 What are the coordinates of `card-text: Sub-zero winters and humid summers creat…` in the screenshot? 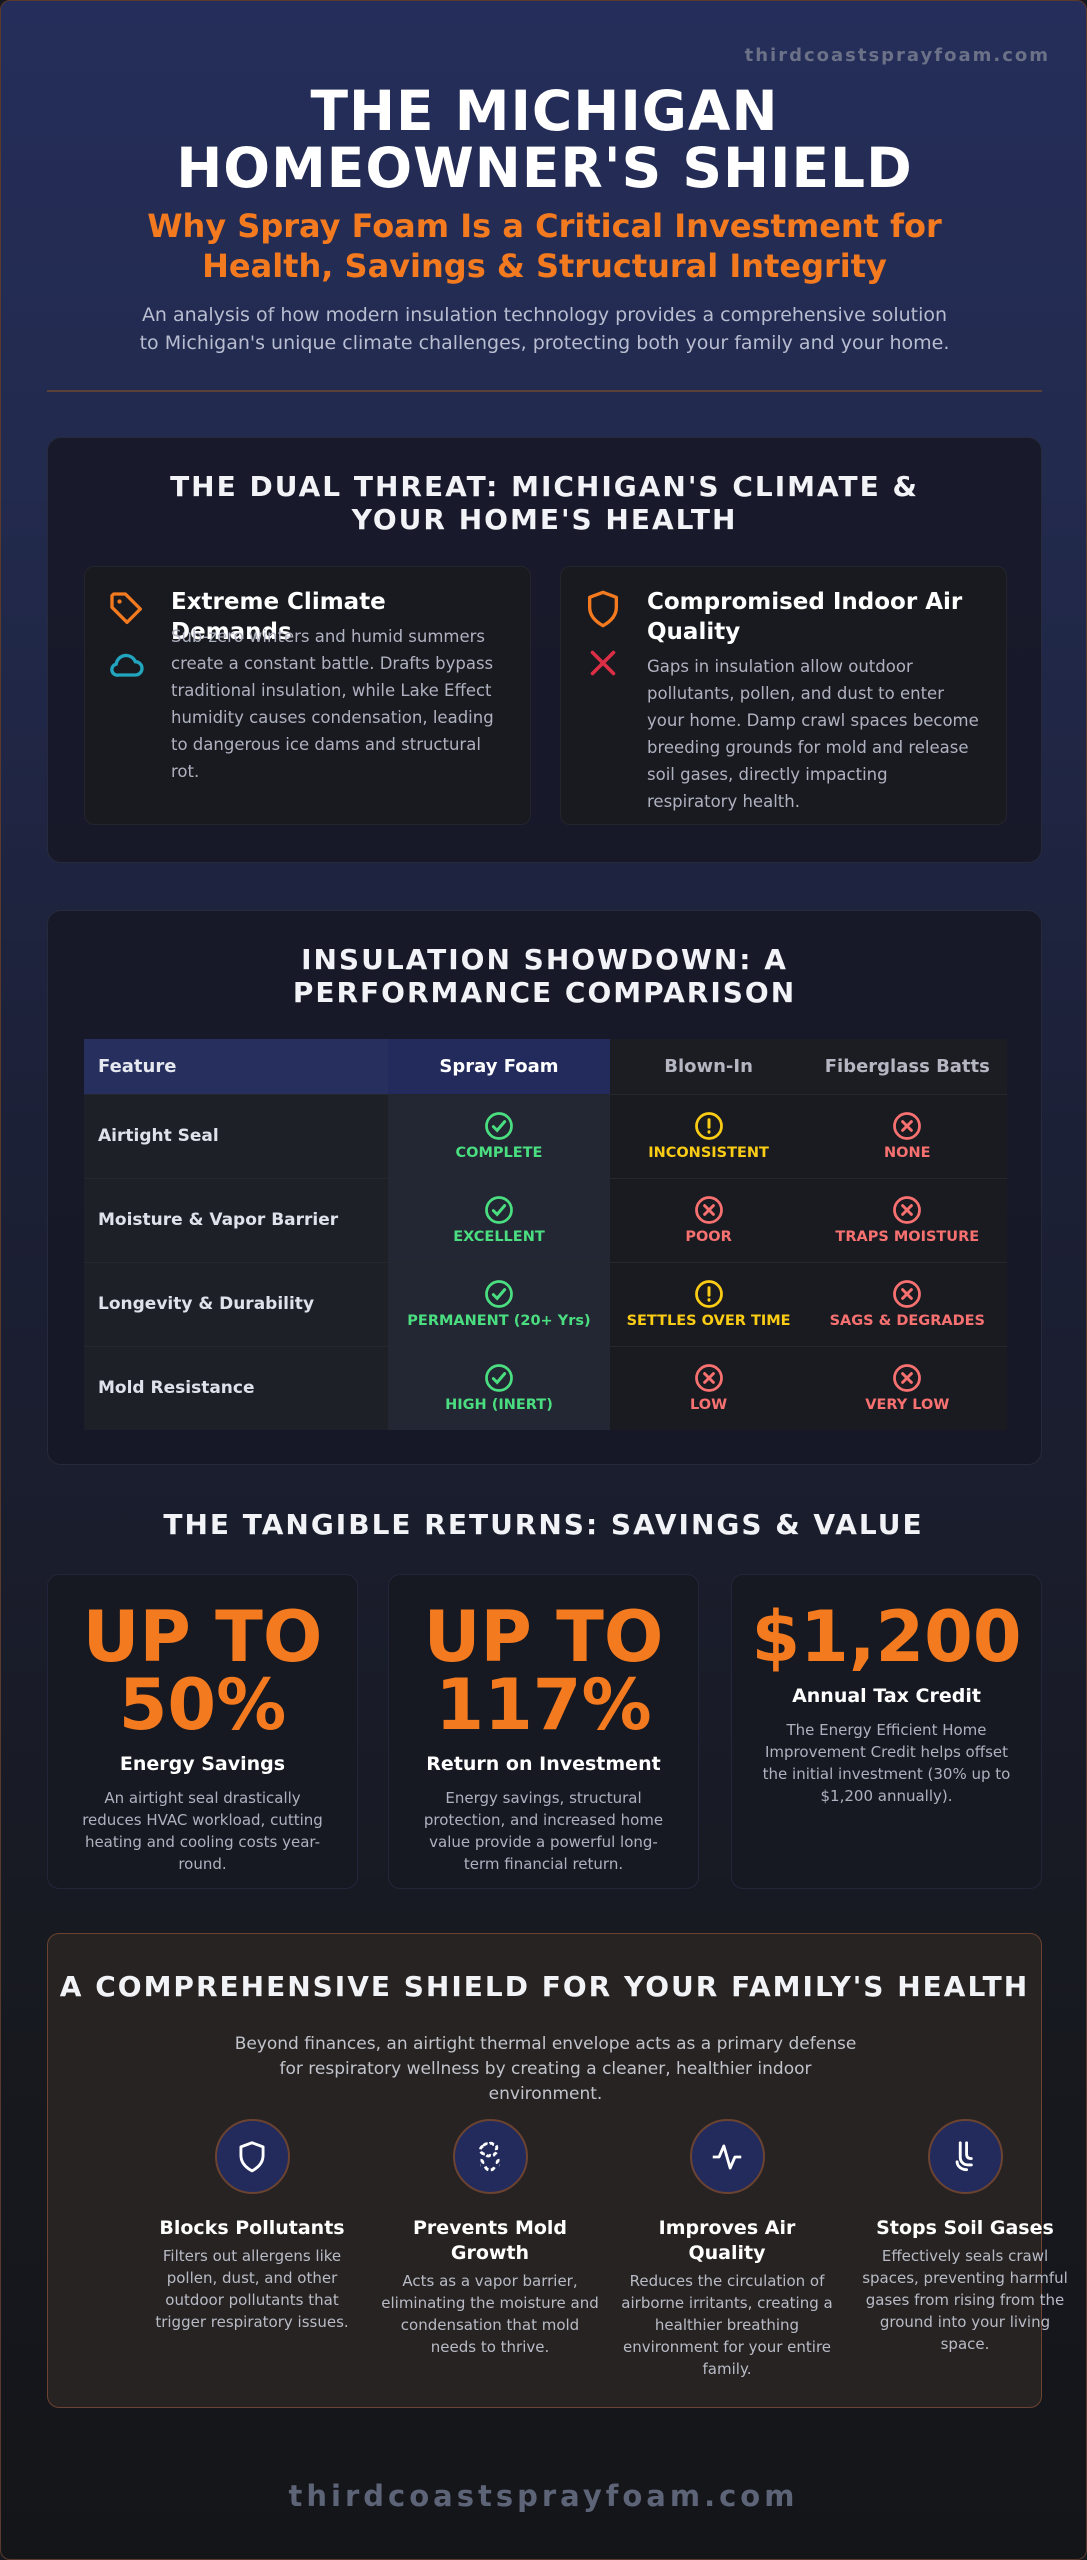 It's located at (332, 704).